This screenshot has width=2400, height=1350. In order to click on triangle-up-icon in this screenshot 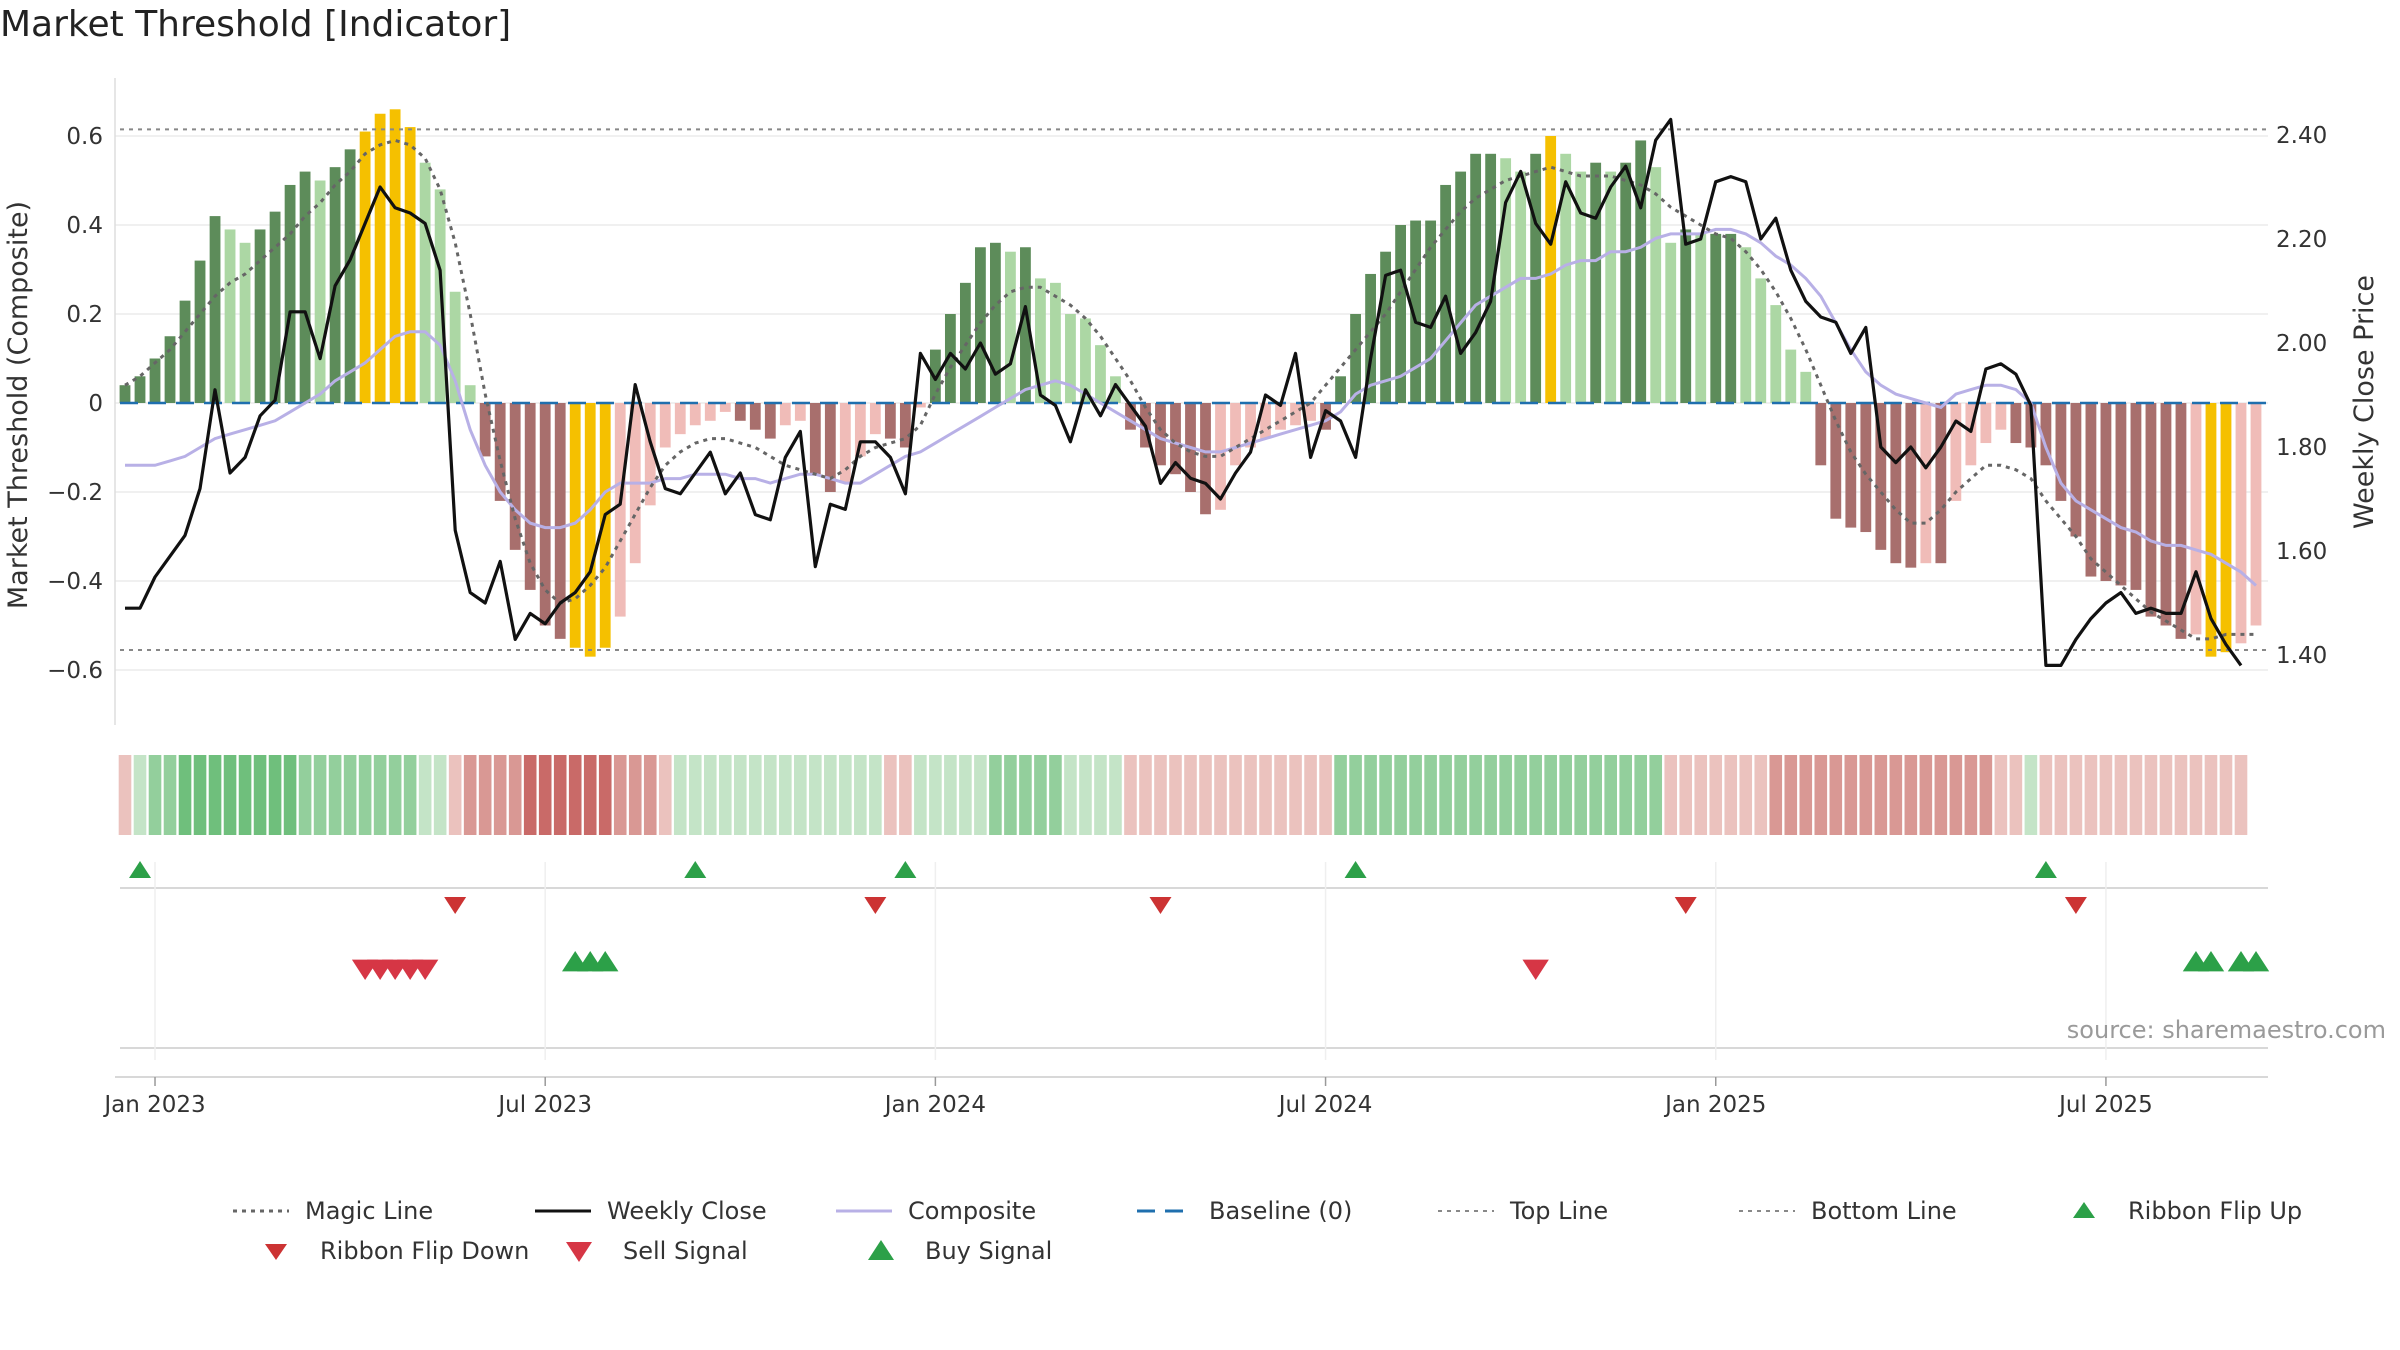, I will do `click(2084, 1211)`.